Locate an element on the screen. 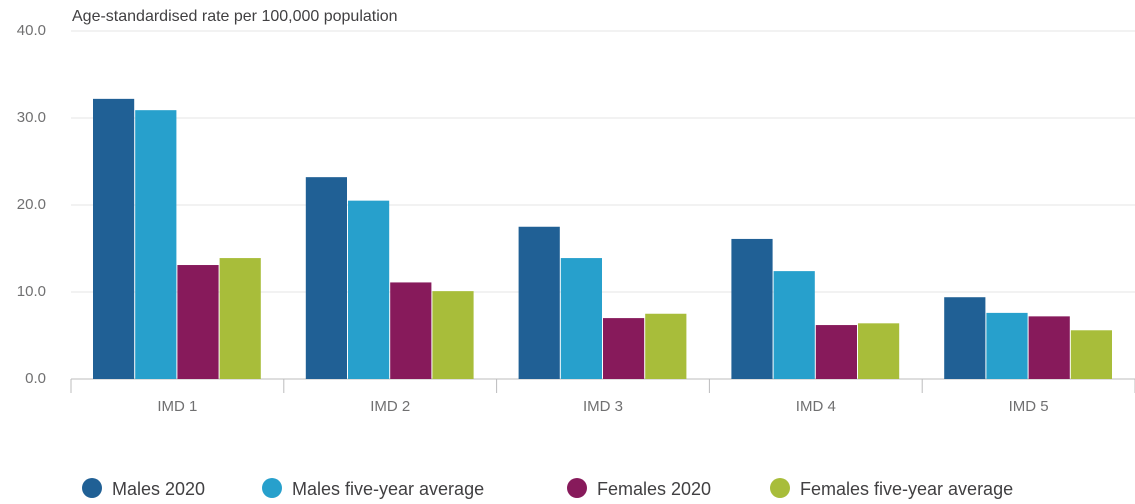 Image resolution: width=1135 pixels, height=504 pixels. x-tick-label: IMD 3 is located at coordinates (603, 406).